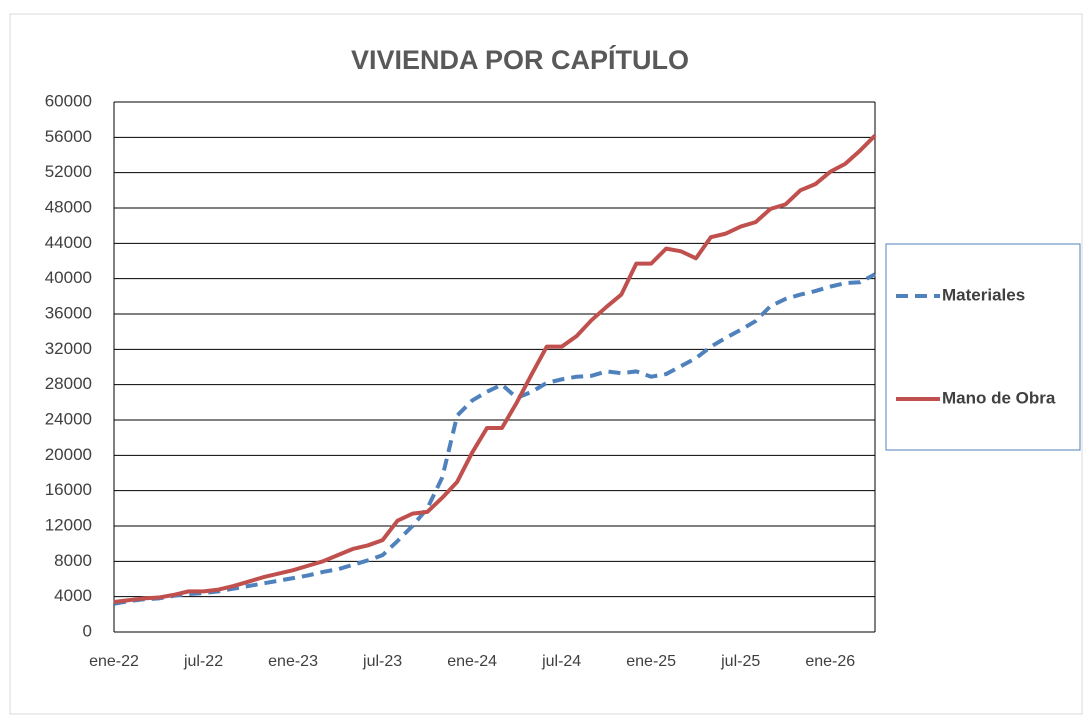 The height and width of the screenshot is (722, 1090). I want to click on legend-label: Mano de Obra, so click(999, 397).